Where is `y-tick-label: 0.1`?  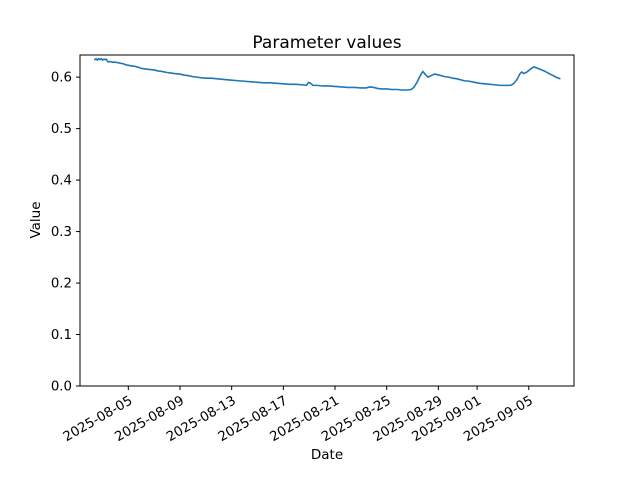
y-tick-label: 0.1 is located at coordinates (61, 335).